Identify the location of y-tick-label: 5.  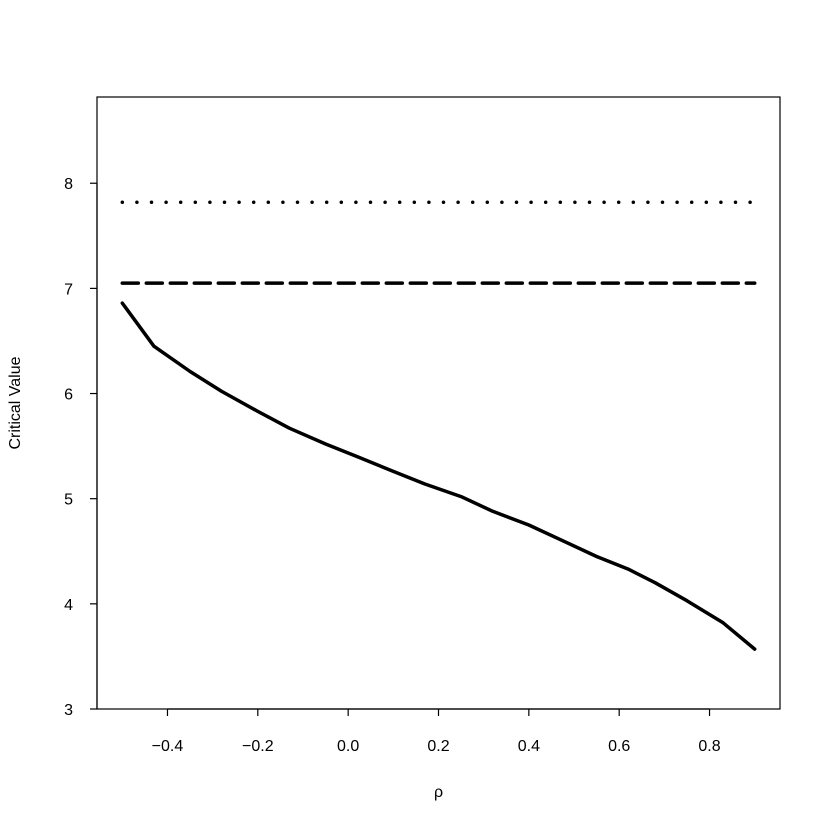
(68, 500).